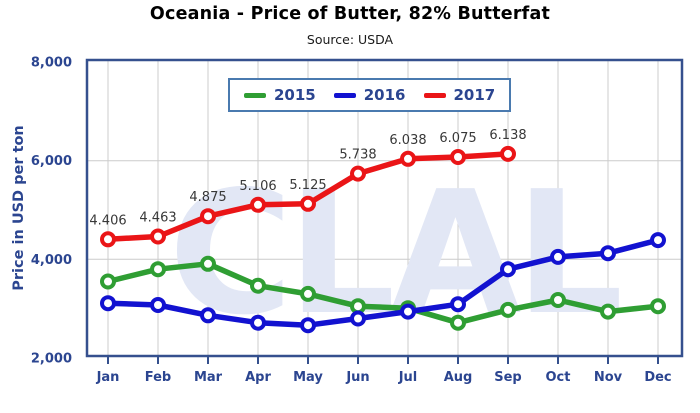 This screenshot has height=413, width=700. Describe the element at coordinates (208, 377) in the screenshot. I see `x-tick-label: Mar` at that location.